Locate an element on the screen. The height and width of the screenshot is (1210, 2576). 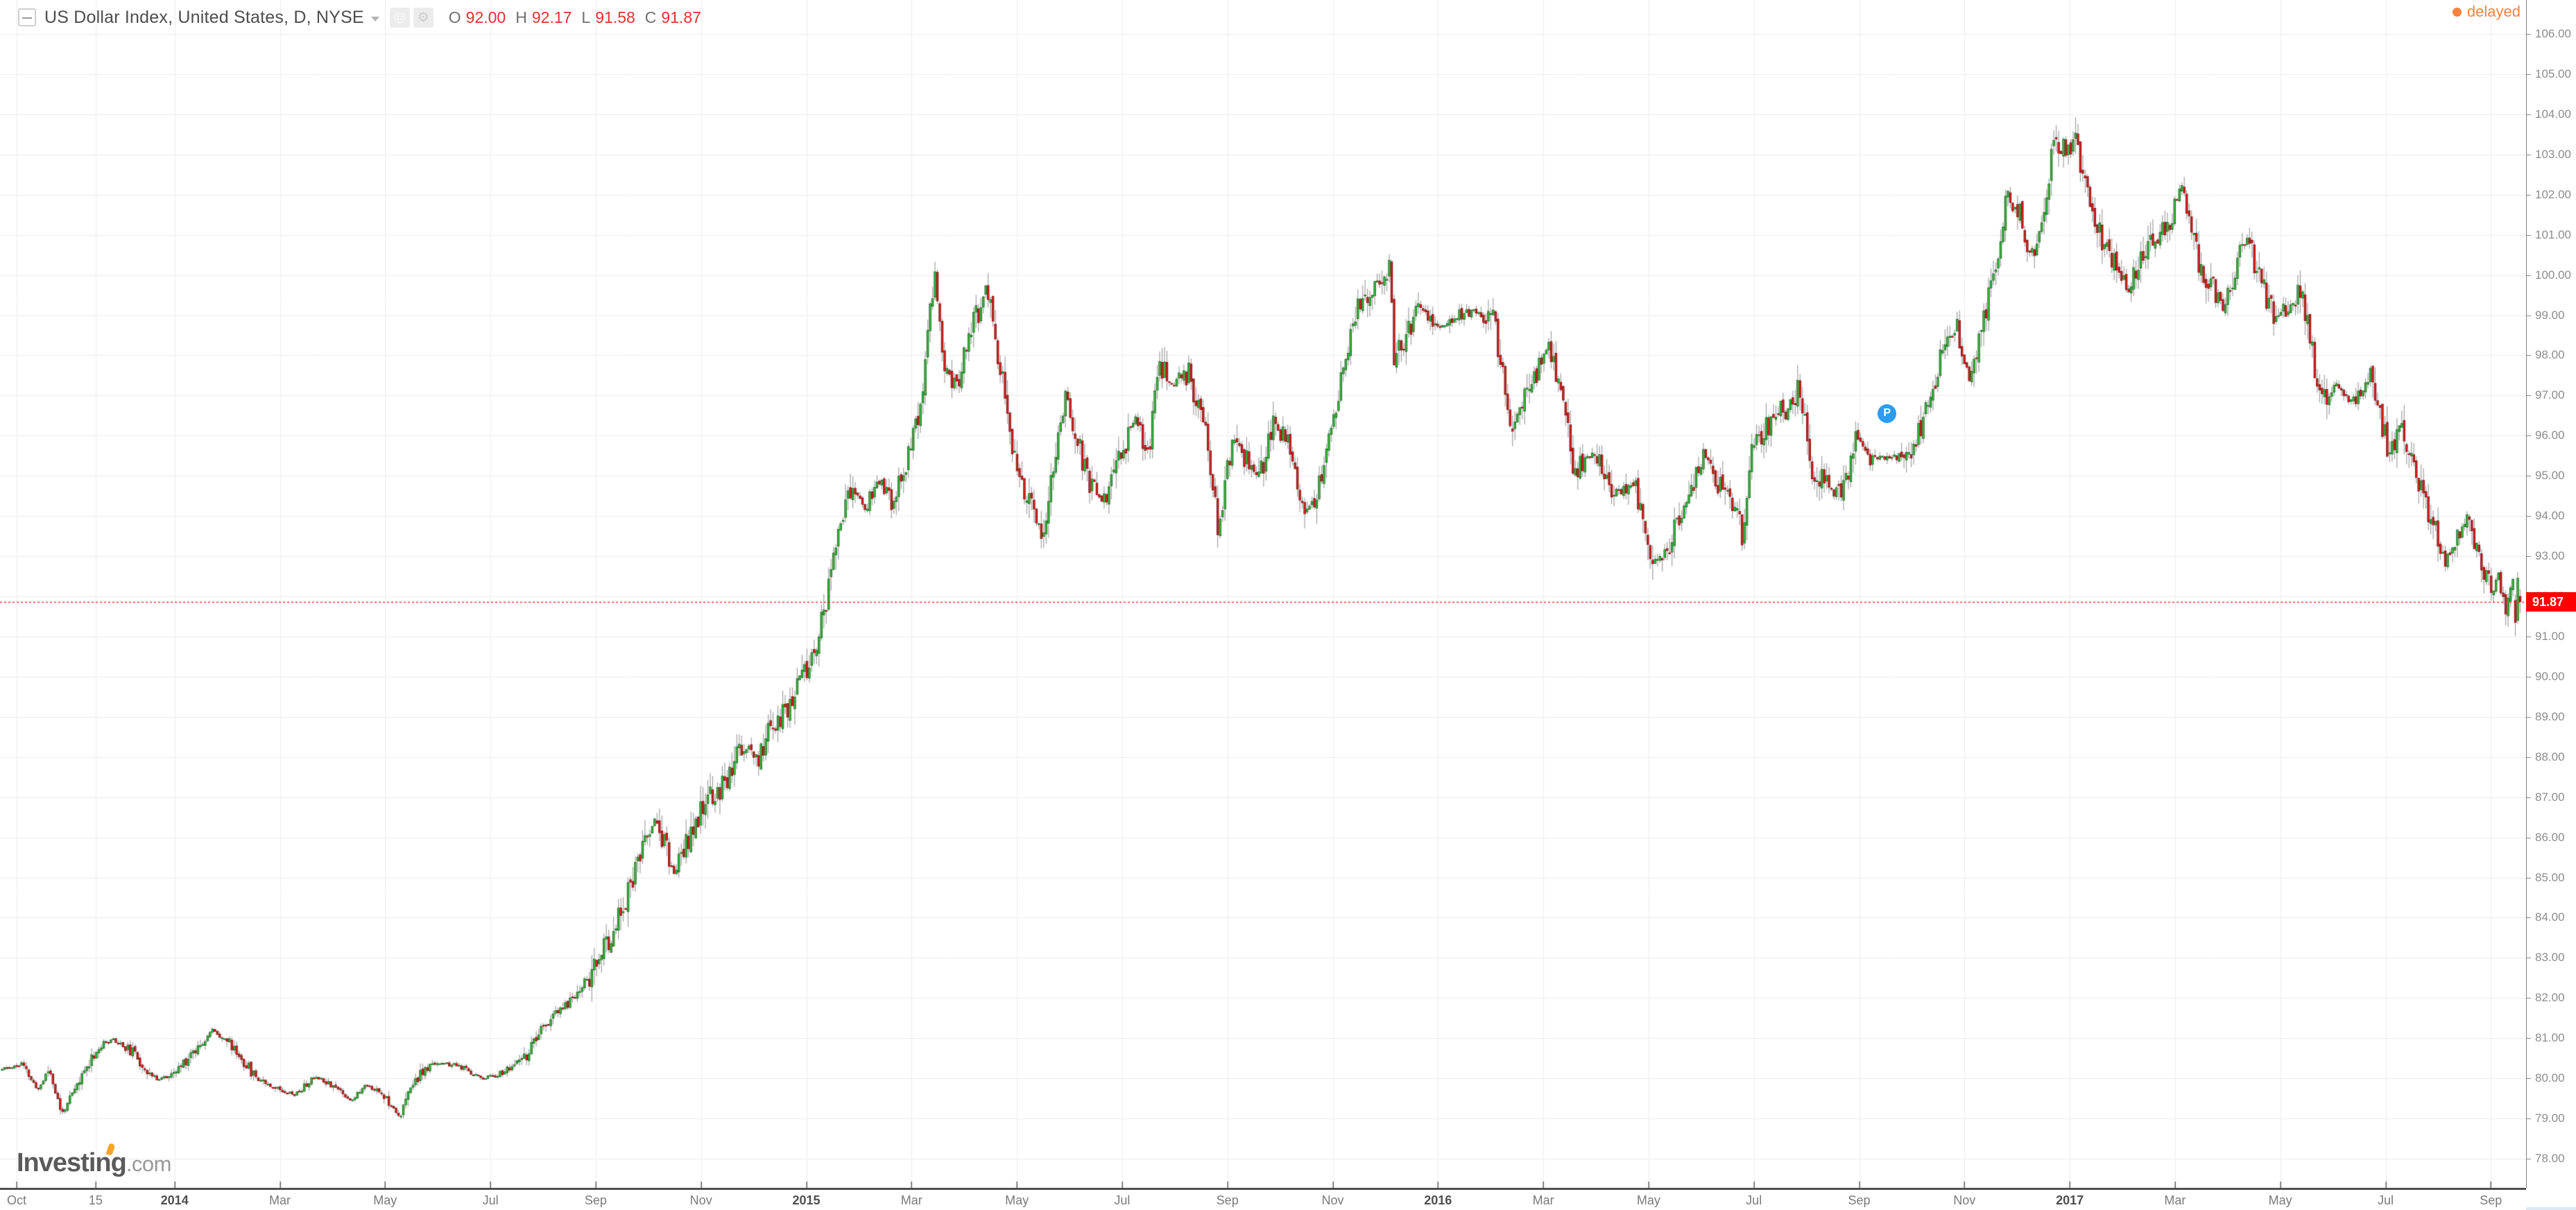
price-axis-label: 90.00 is located at coordinates (2546, 676).